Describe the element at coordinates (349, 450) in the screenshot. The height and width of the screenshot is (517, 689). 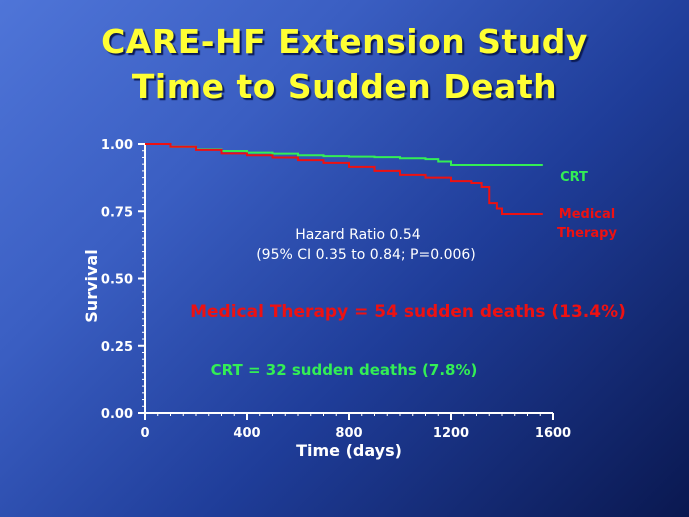
I see `x-axis-title: Time (days)` at that location.